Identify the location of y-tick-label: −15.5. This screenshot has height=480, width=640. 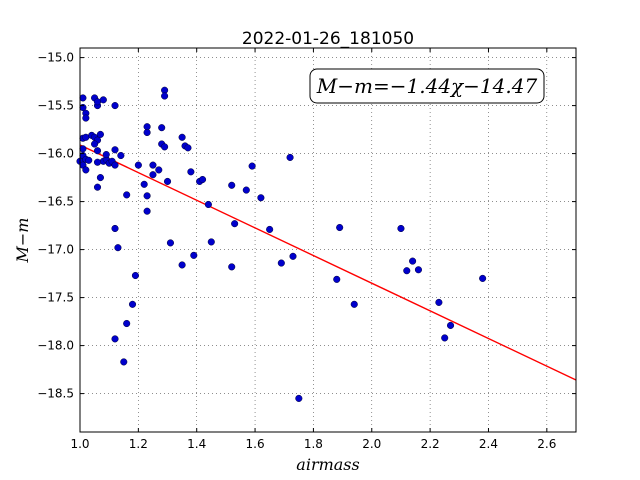
(55, 106).